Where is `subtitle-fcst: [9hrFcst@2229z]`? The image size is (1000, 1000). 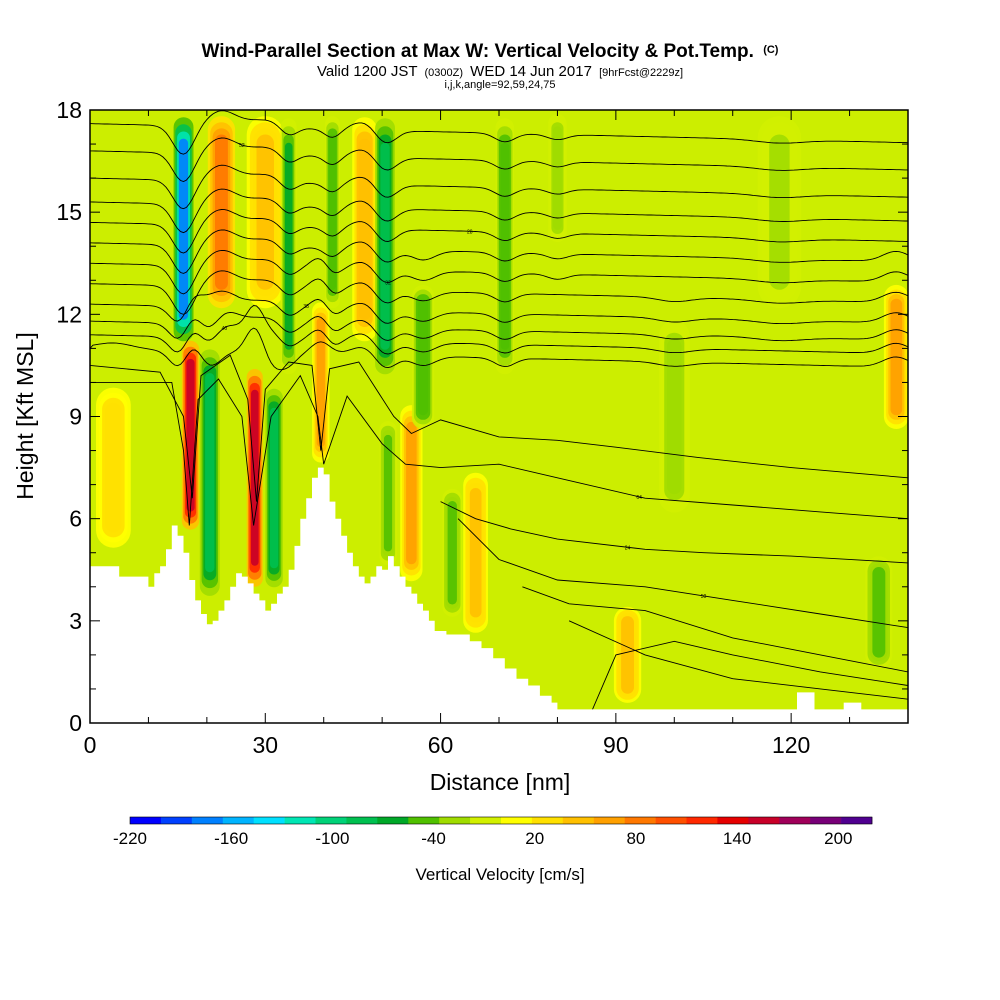 subtitle-fcst: [9hrFcst@2229z] is located at coordinates (641, 73).